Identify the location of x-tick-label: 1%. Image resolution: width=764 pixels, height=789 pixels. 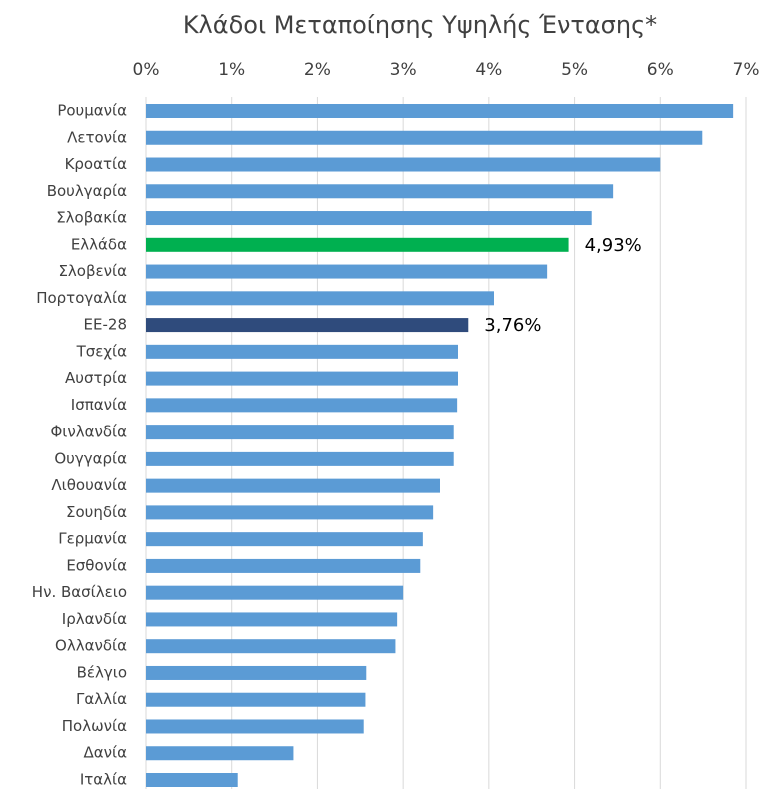
(231, 70).